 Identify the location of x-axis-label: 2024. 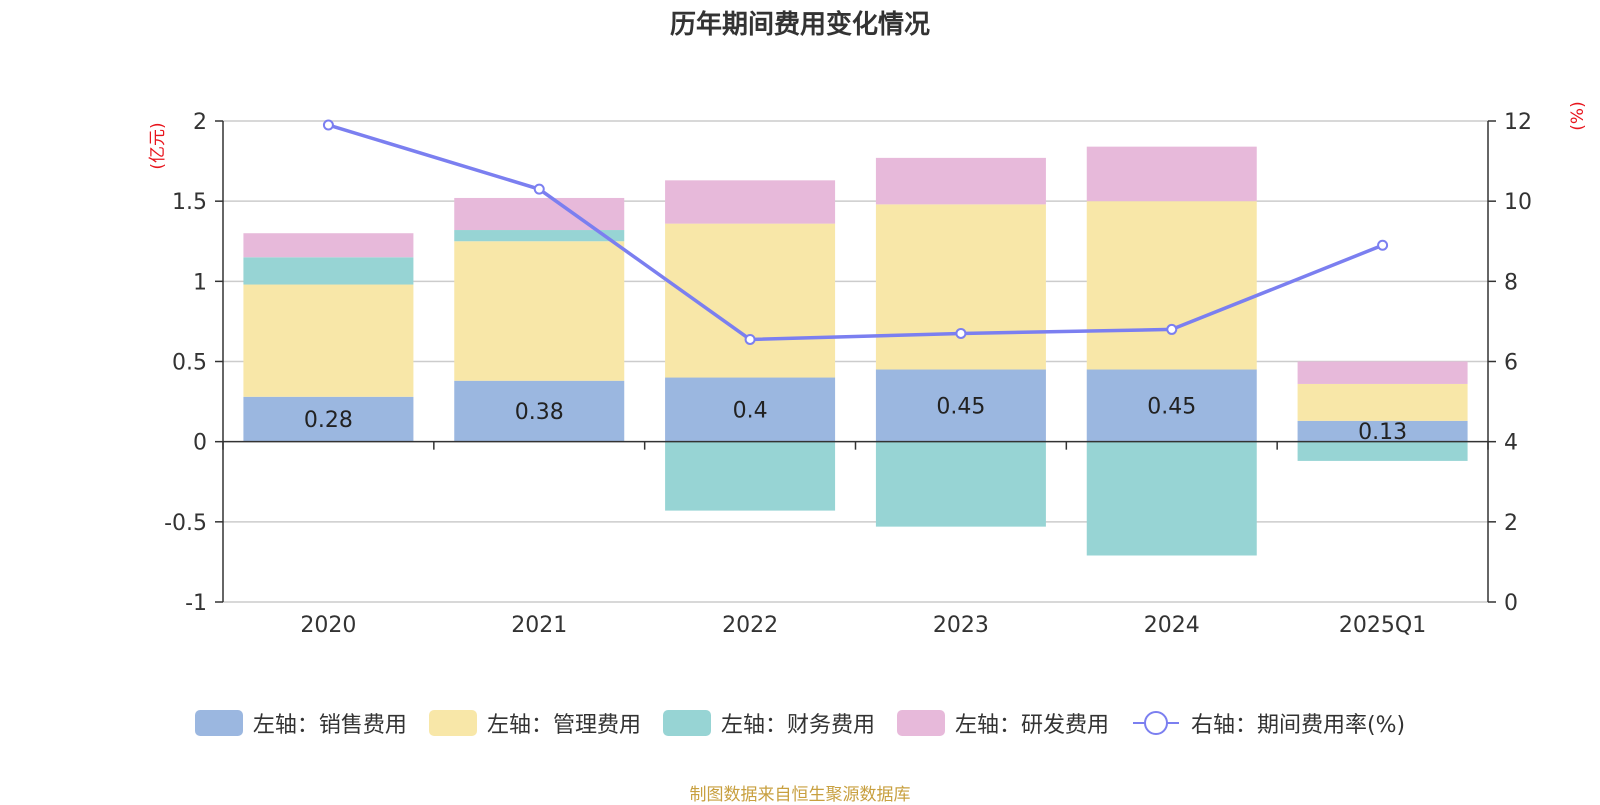
(1172, 625).